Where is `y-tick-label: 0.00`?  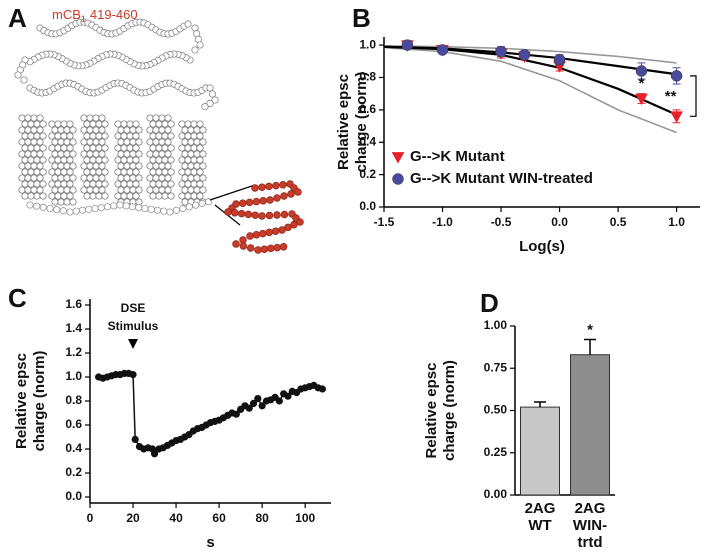 y-tick-label: 0.00 is located at coordinates (496, 494).